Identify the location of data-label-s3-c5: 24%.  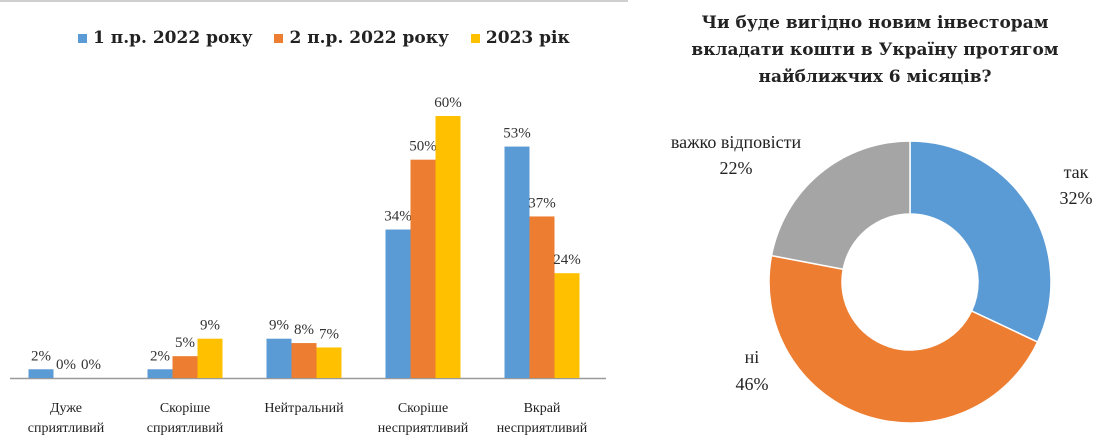
(567, 260).